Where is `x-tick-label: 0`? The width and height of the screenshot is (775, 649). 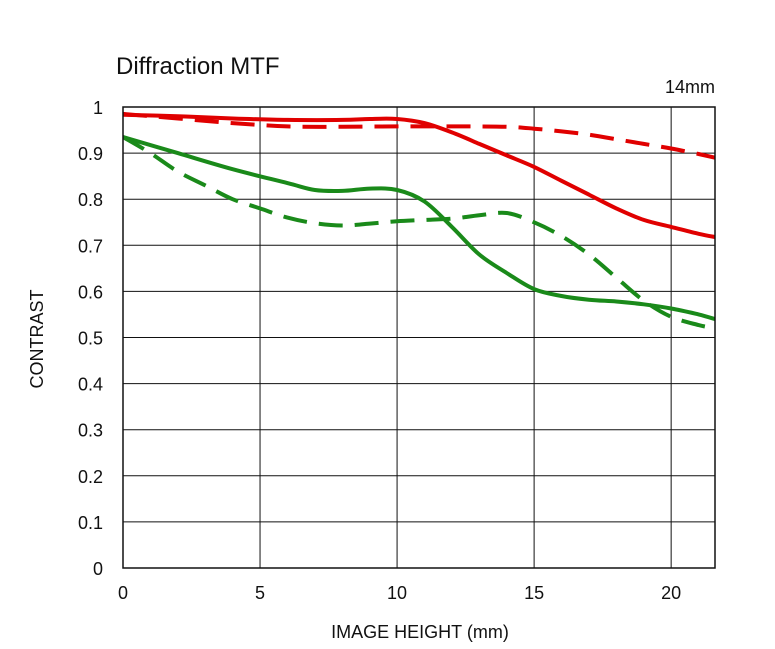 x-tick-label: 0 is located at coordinates (123, 593).